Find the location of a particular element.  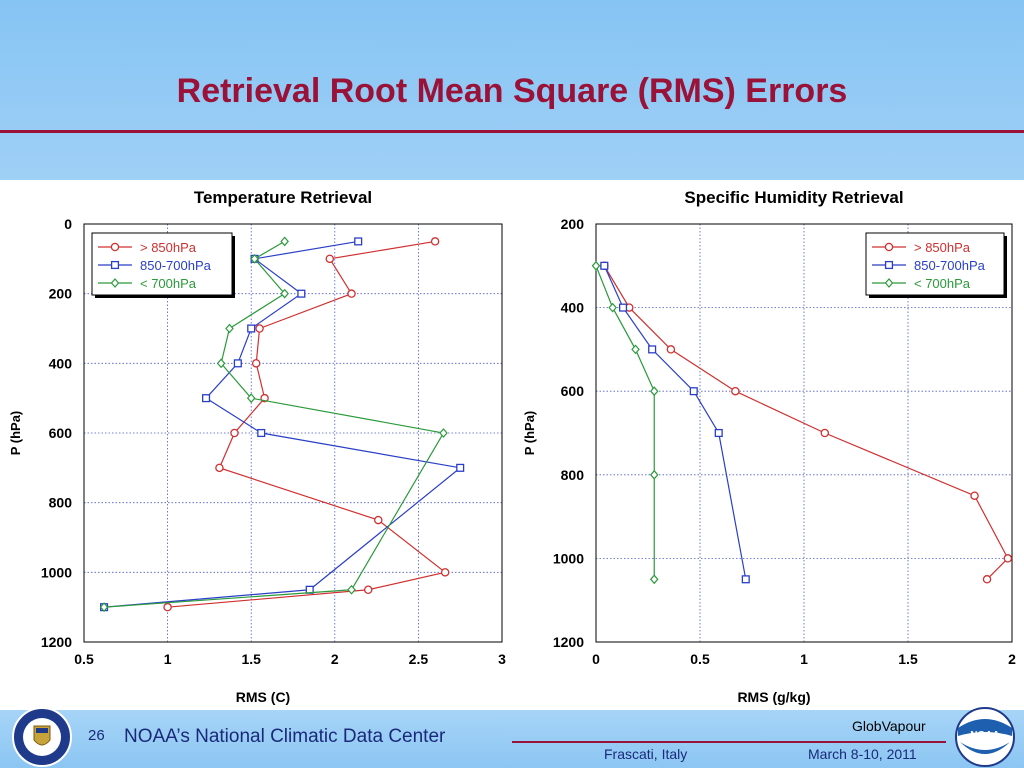

footer-location: Frascati, Italy is located at coordinates (646, 754).